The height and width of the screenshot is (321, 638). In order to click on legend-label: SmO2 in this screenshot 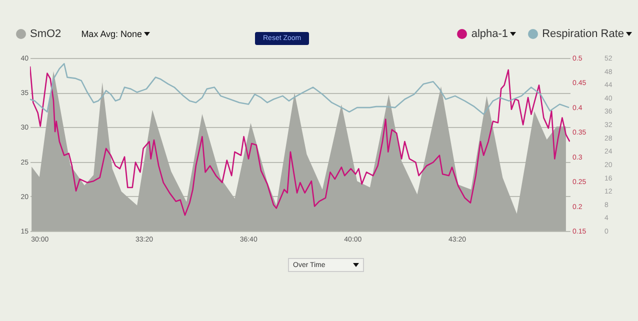, I will do `click(46, 34)`.